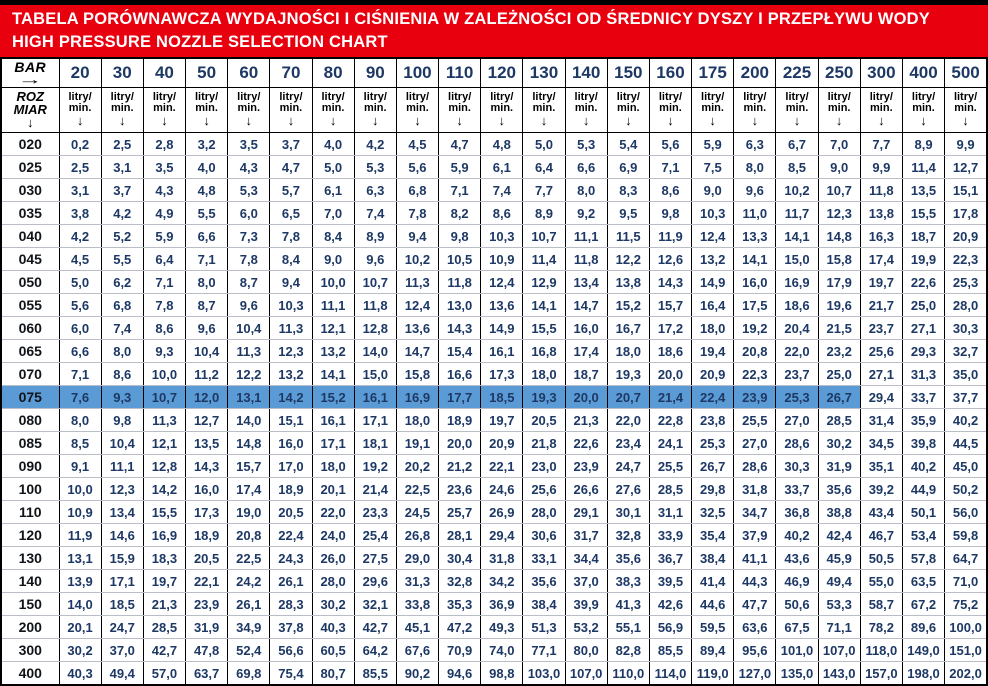 This screenshot has height=686, width=988. Describe the element at coordinates (713, 72) in the screenshot. I see `pressure-header-175: 175` at that location.